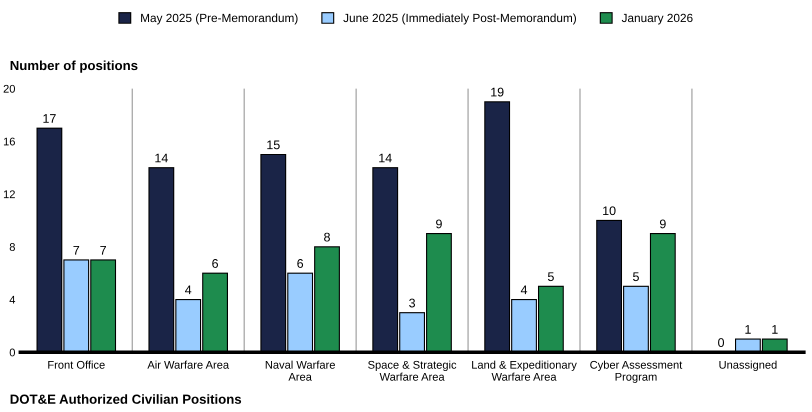 Image resolution: width=812 pixels, height=412 pixels. Describe the element at coordinates (636, 371) in the screenshot. I see `x-tick-label: Cyber Assessment Program` at that location.